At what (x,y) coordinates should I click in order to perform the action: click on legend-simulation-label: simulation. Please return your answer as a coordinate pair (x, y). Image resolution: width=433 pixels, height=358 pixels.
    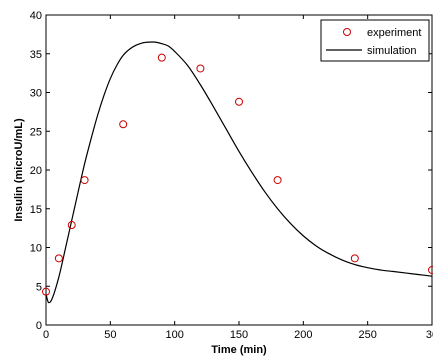
    Looking at the image, I should click on (392, 51).